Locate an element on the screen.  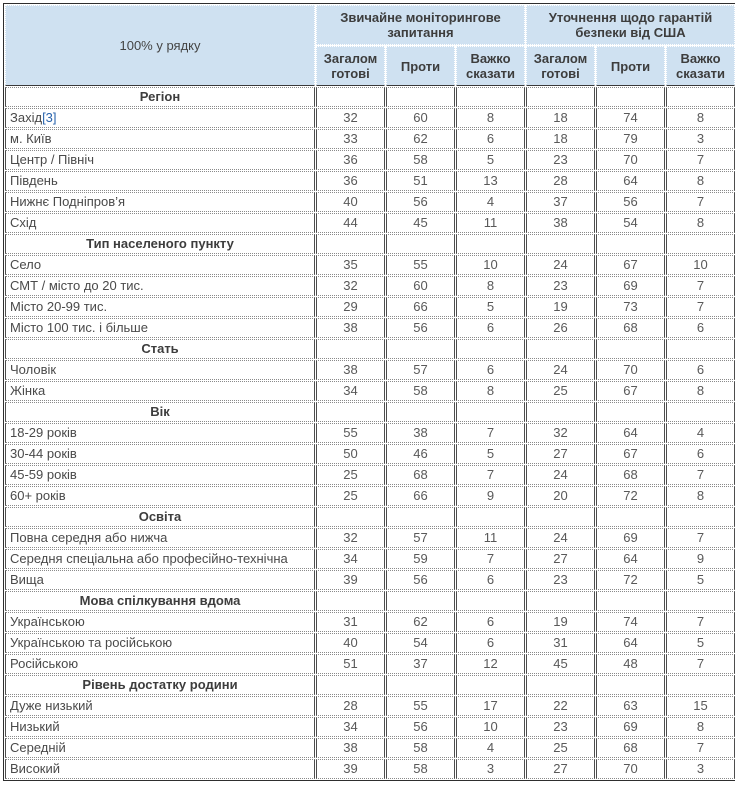
col-header-hard-to-say-2: Важко сказати is located at coordinates (700, 66).